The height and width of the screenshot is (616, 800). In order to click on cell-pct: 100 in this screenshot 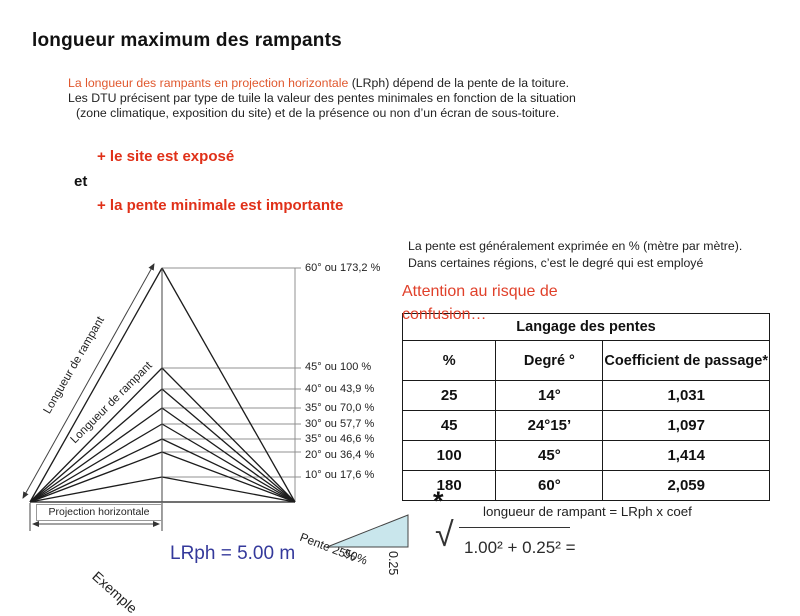, I will do `click(449, 455)`.